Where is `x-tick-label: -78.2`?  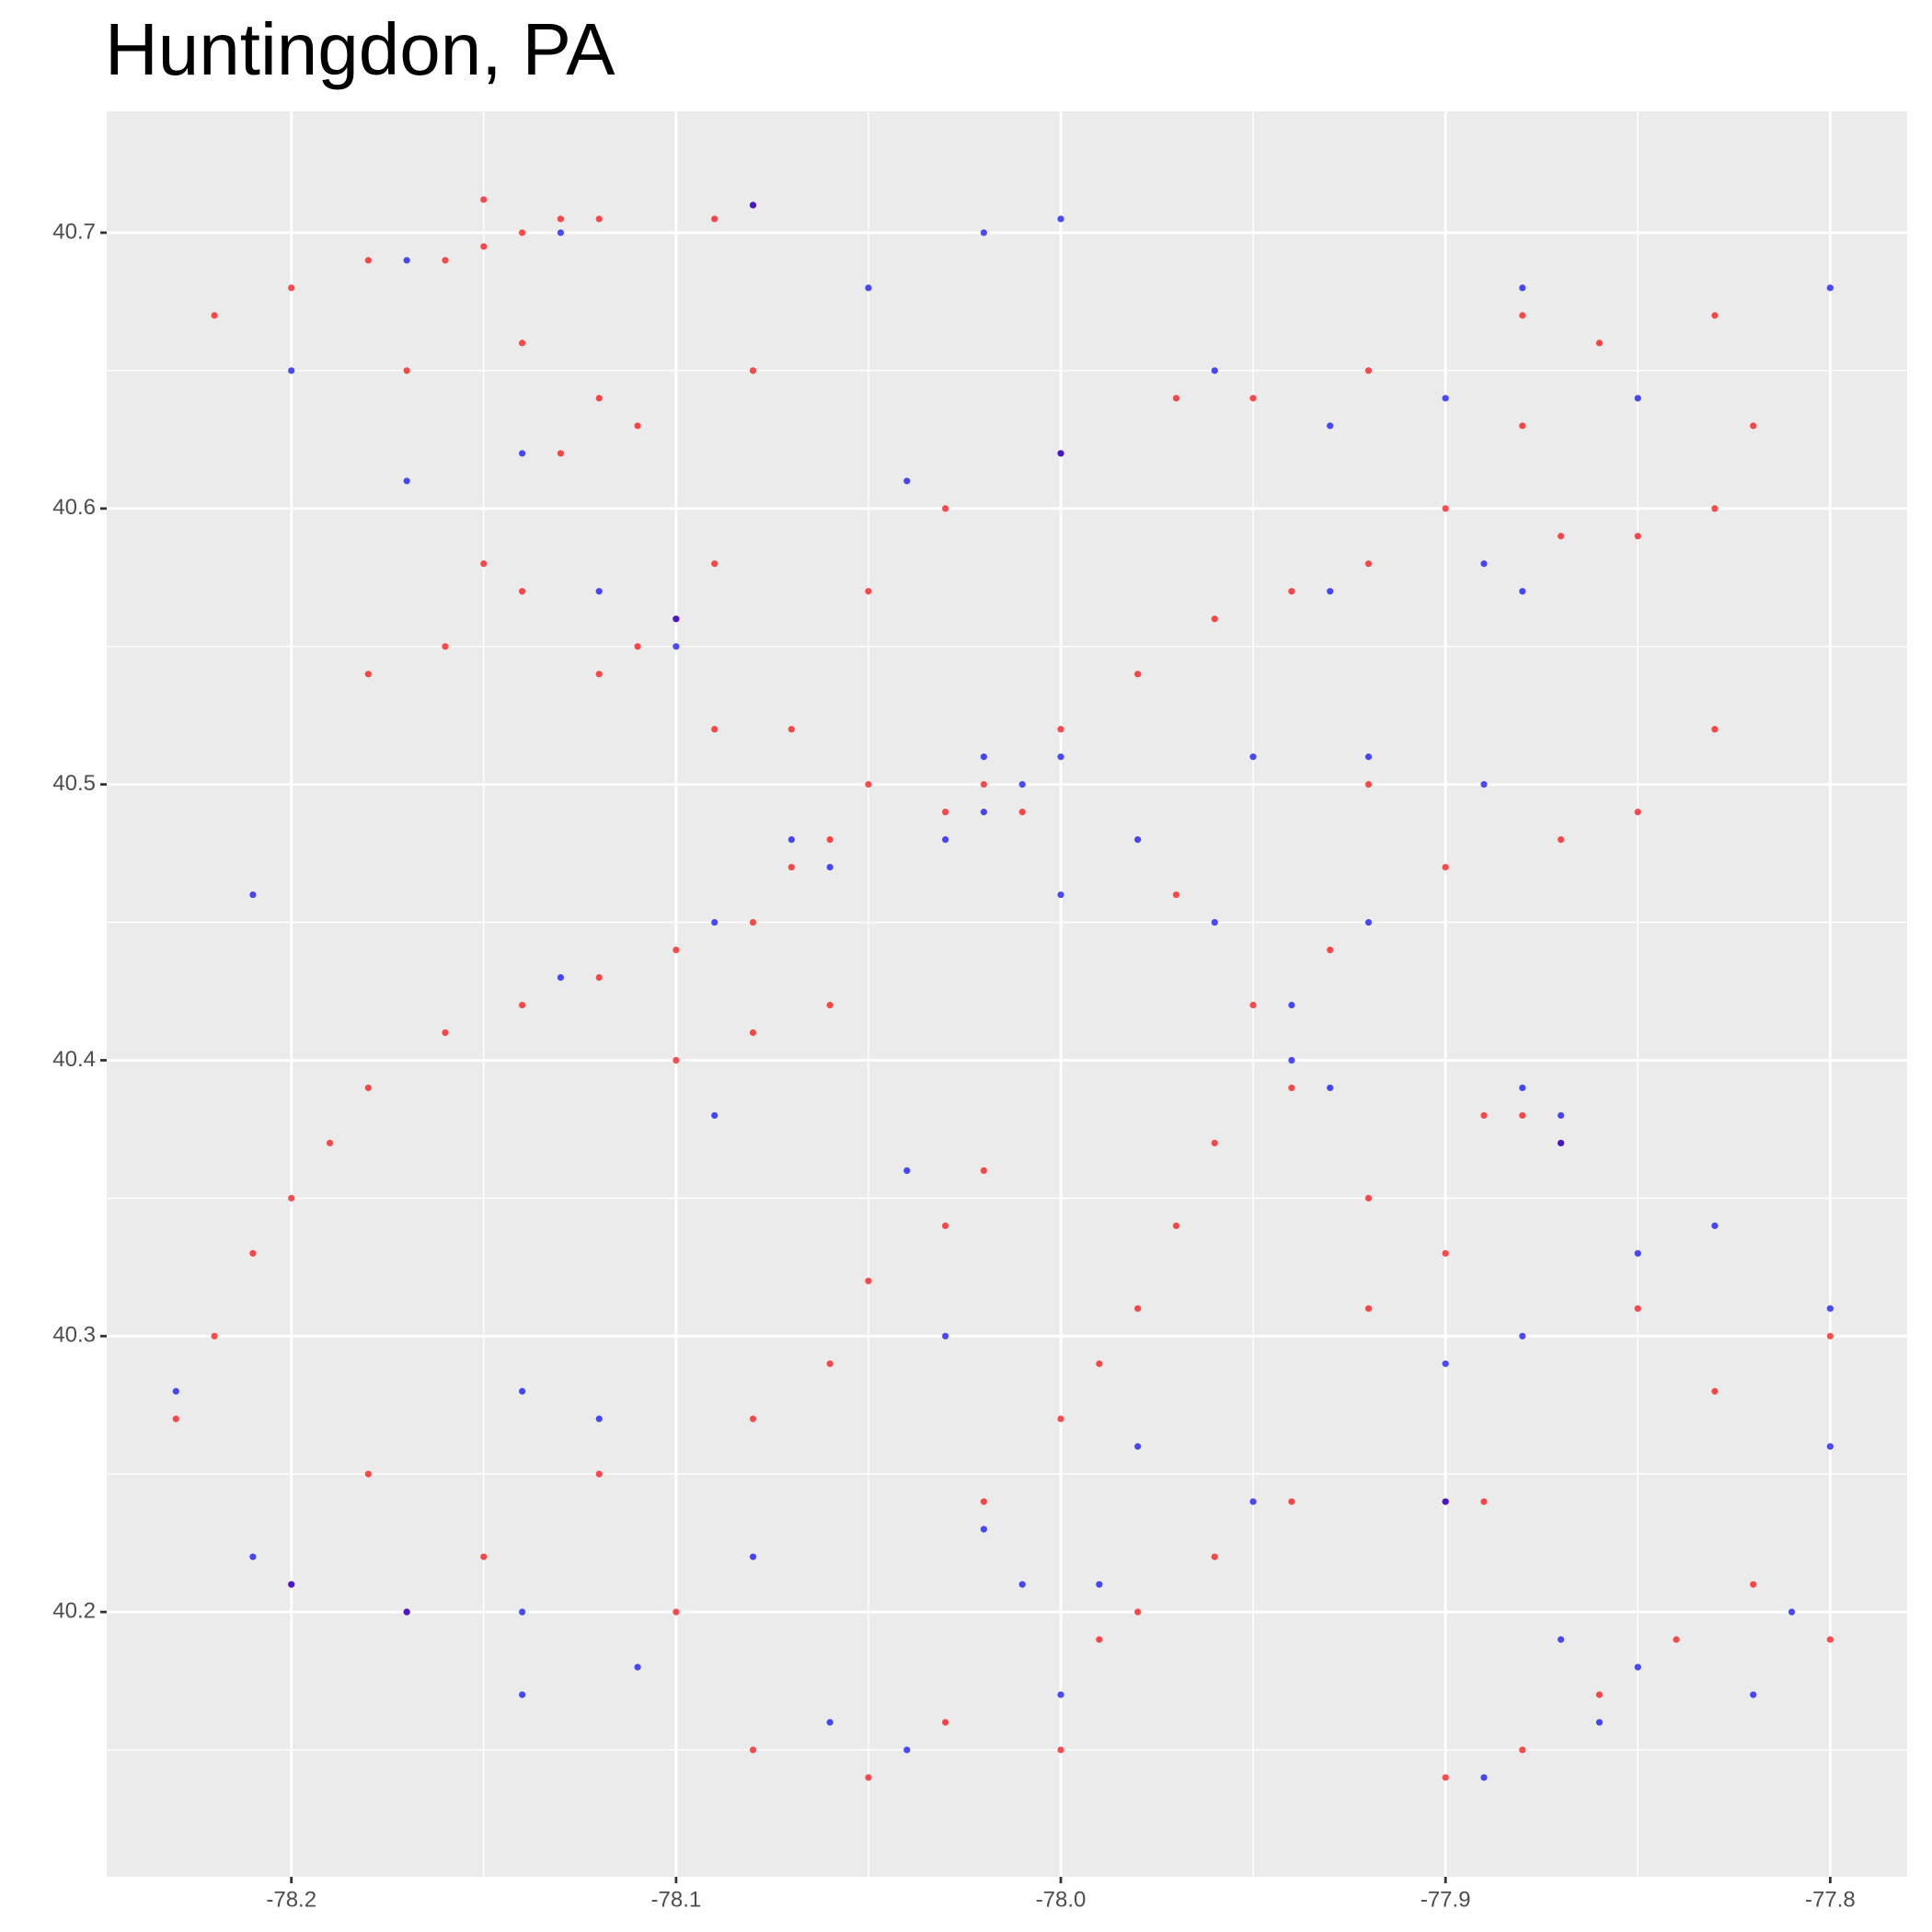 x-tick-label: -78.2 is located at coordinates (291, 1899).